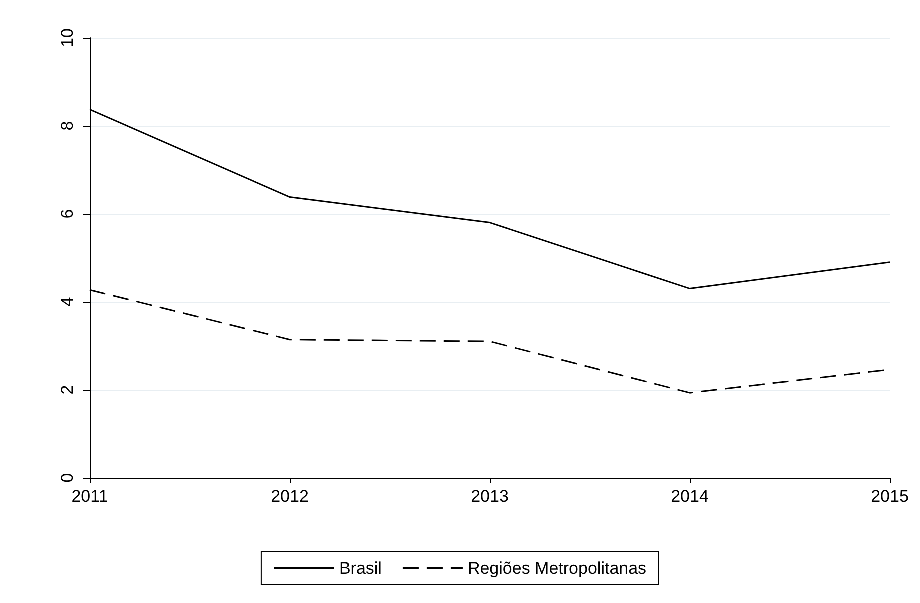 This screenshot has height=603, width=920. Describe the element at coordinates (290, 496) in the screenshot. I see `x-tick-label: 2012` at that location.